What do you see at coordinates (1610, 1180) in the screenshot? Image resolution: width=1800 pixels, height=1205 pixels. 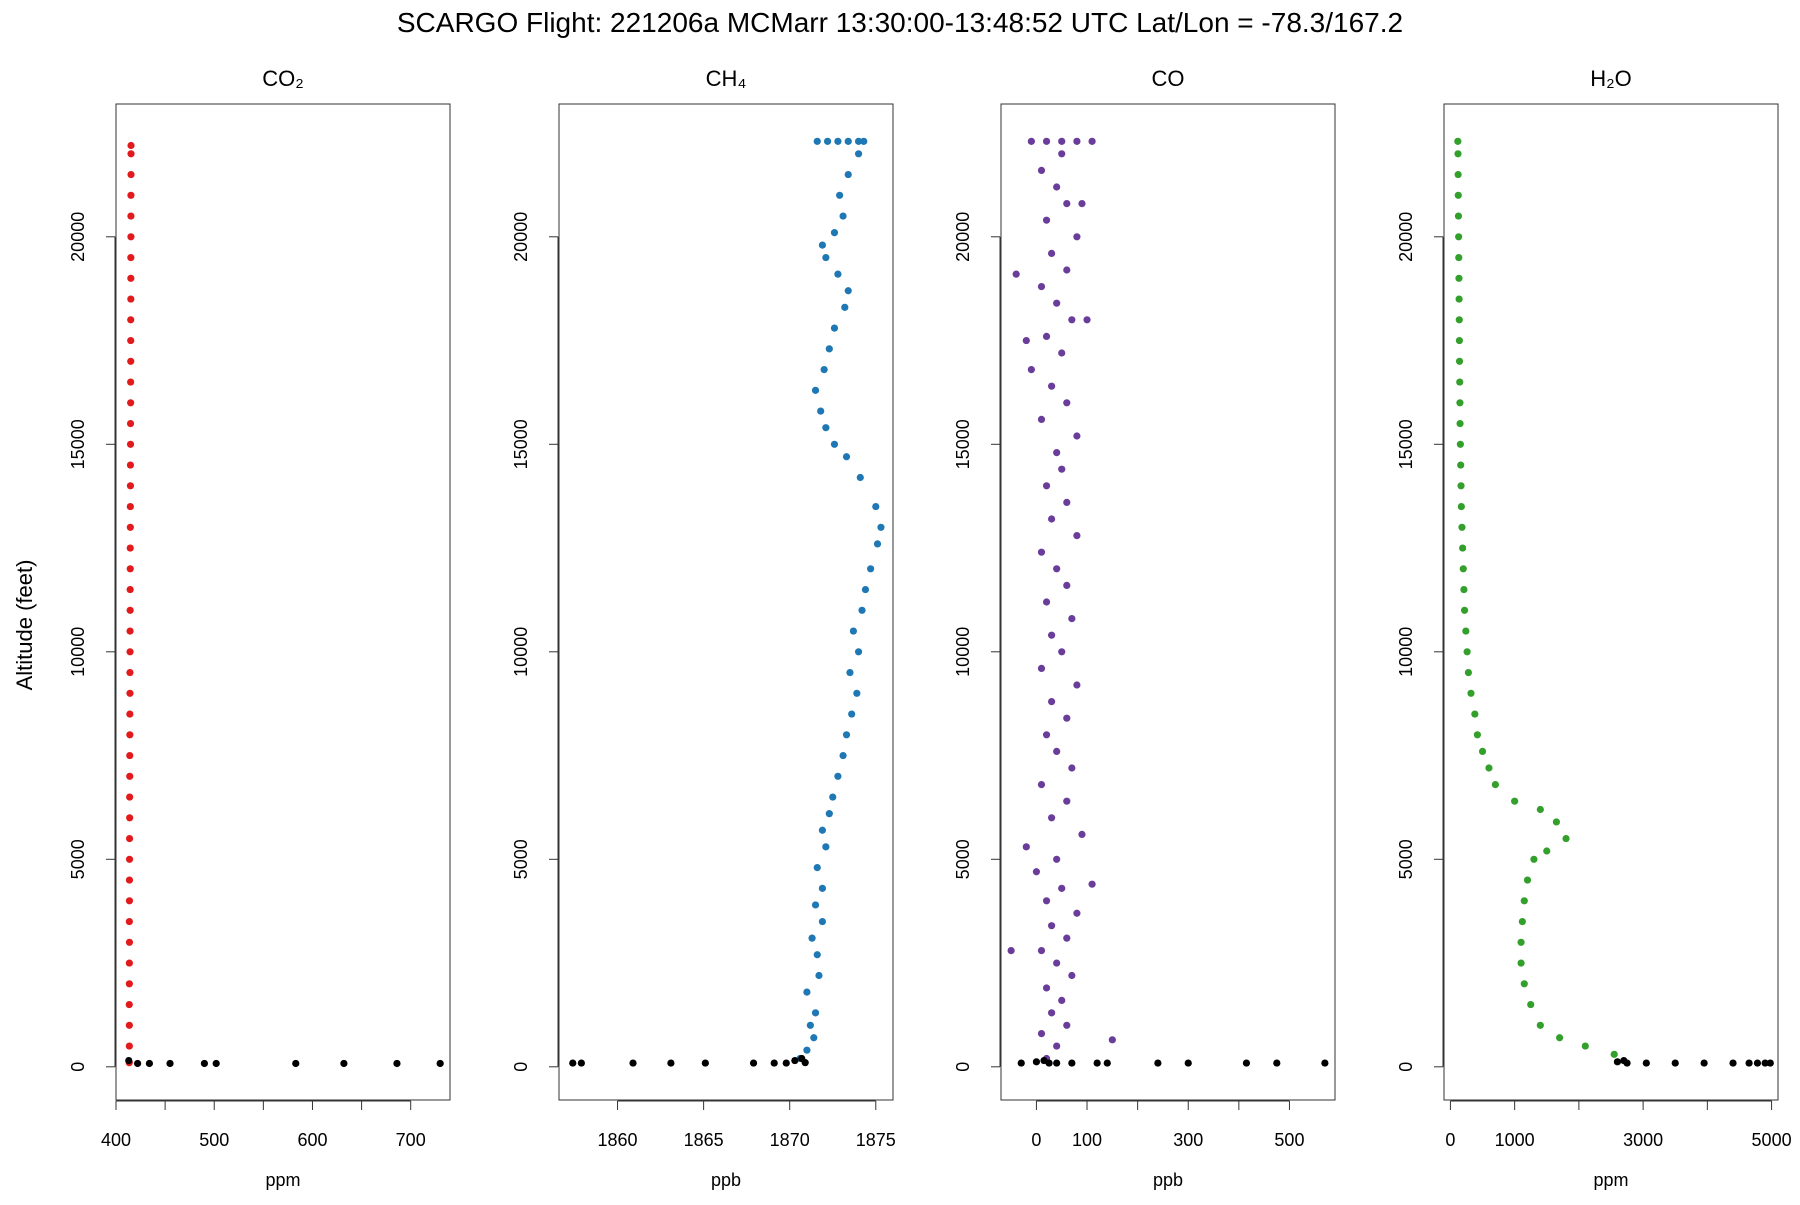 I see `x-axis-label: ppm` at bounding box center [1610, 1180].